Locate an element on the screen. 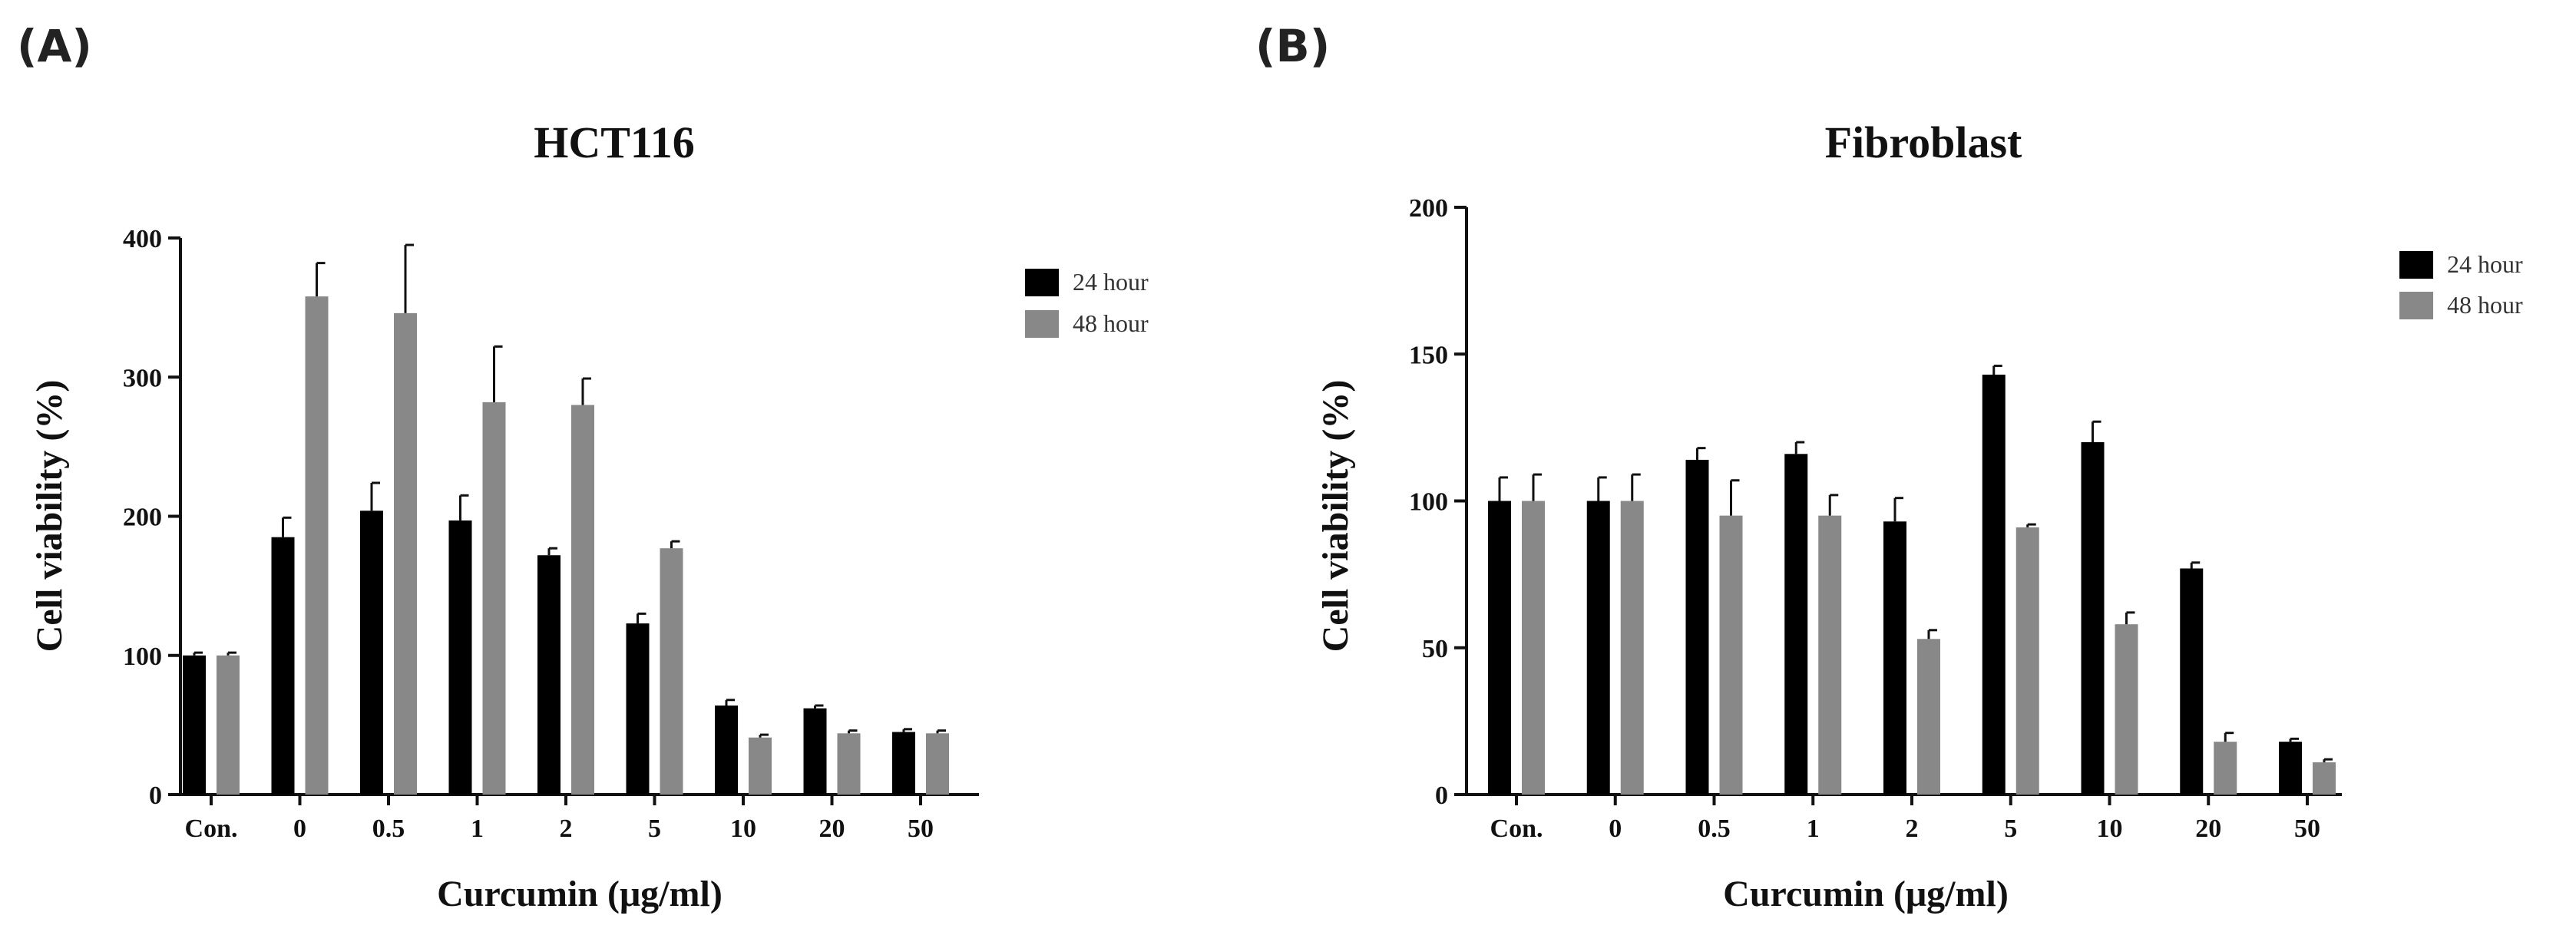 The image size is (2576, 932). y-tick-label: 300 is located at coordinates (142, 378).